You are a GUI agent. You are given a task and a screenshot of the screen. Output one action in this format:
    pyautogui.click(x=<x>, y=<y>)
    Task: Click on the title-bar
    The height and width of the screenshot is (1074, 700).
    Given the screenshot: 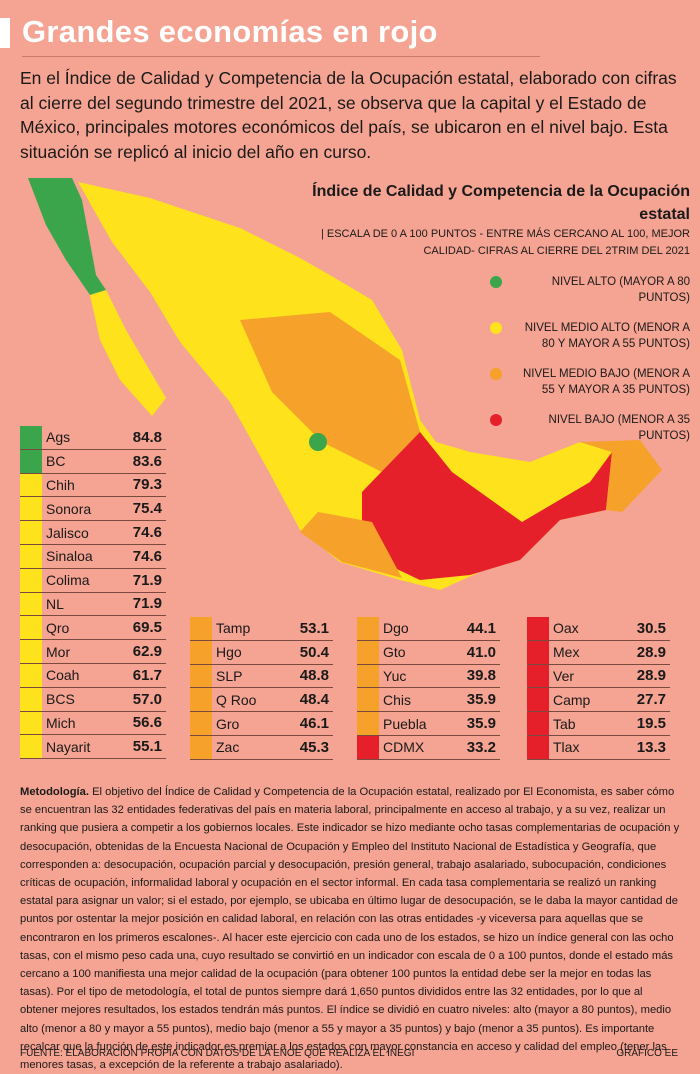 What is the action you would take?
    pyautogui.click(x=5, y=33)
    